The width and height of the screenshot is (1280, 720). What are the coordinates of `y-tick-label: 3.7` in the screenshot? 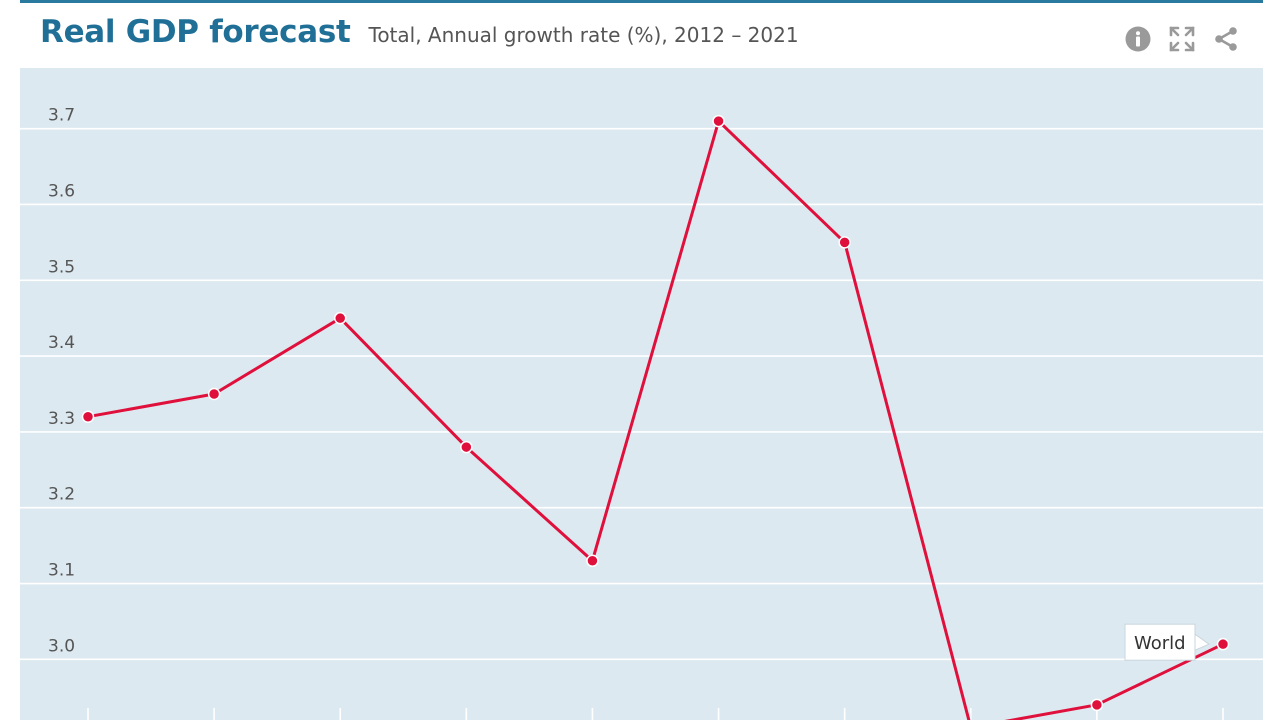 It's located at (61, 116).